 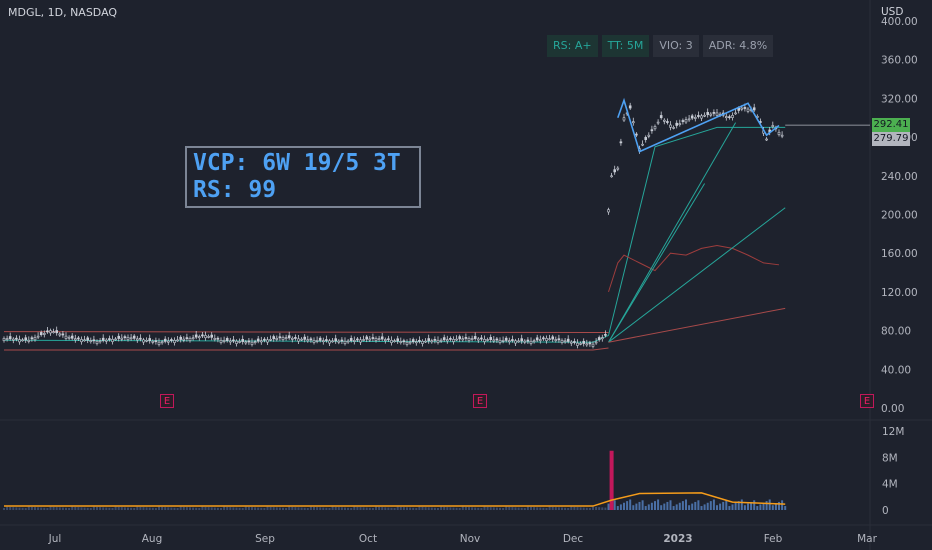 What do you see at coordinates (677, 539) in the screenshot?
I see `time-tick-label: 2023` at bounding box center [677, 539].